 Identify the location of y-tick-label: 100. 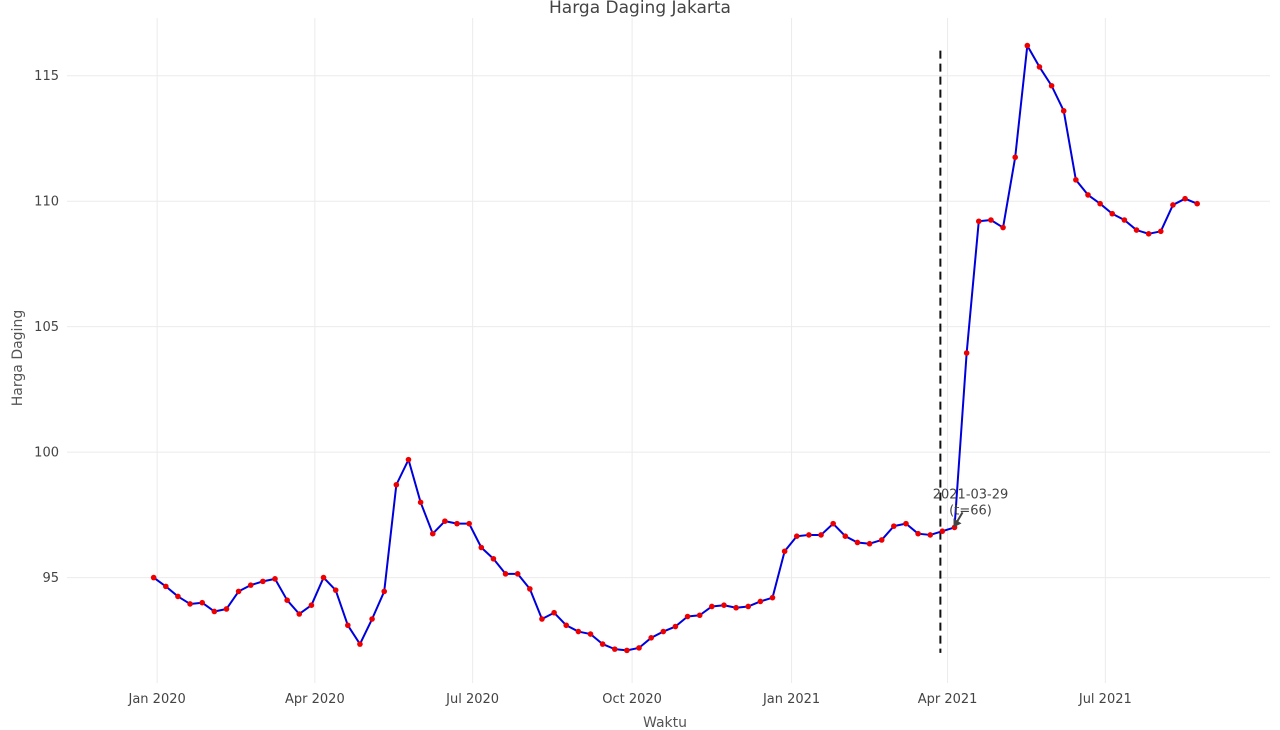
(46, 453).